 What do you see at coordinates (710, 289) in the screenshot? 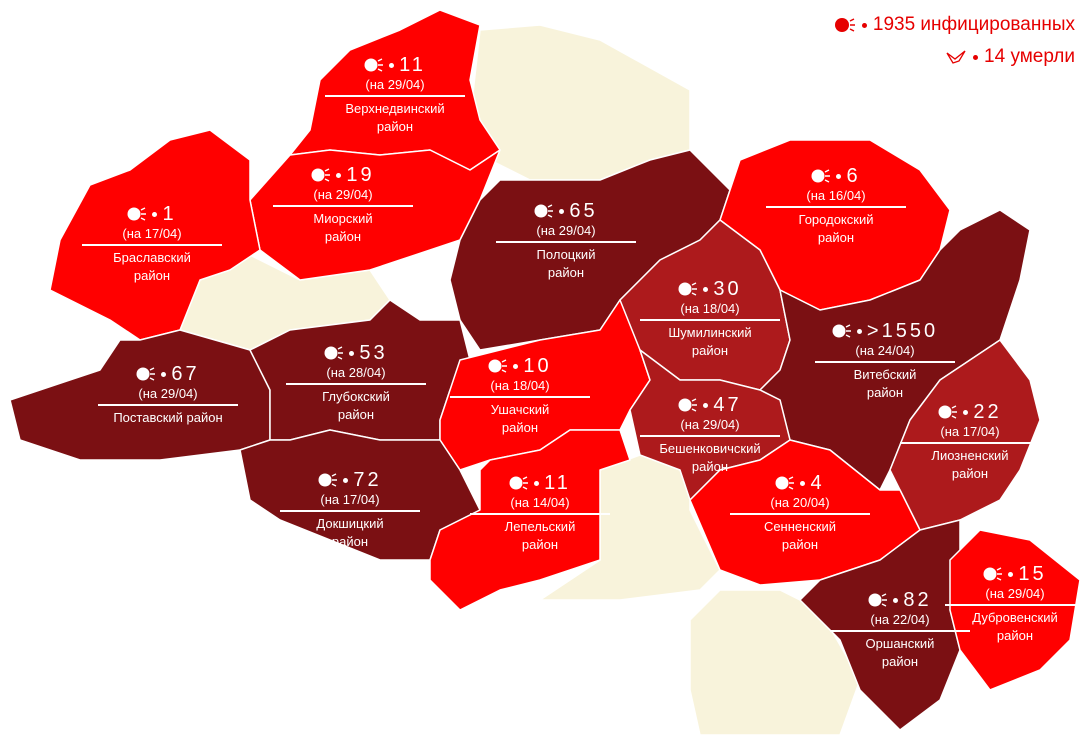
I see `count-row: 30` at bounding box center [710, 289].